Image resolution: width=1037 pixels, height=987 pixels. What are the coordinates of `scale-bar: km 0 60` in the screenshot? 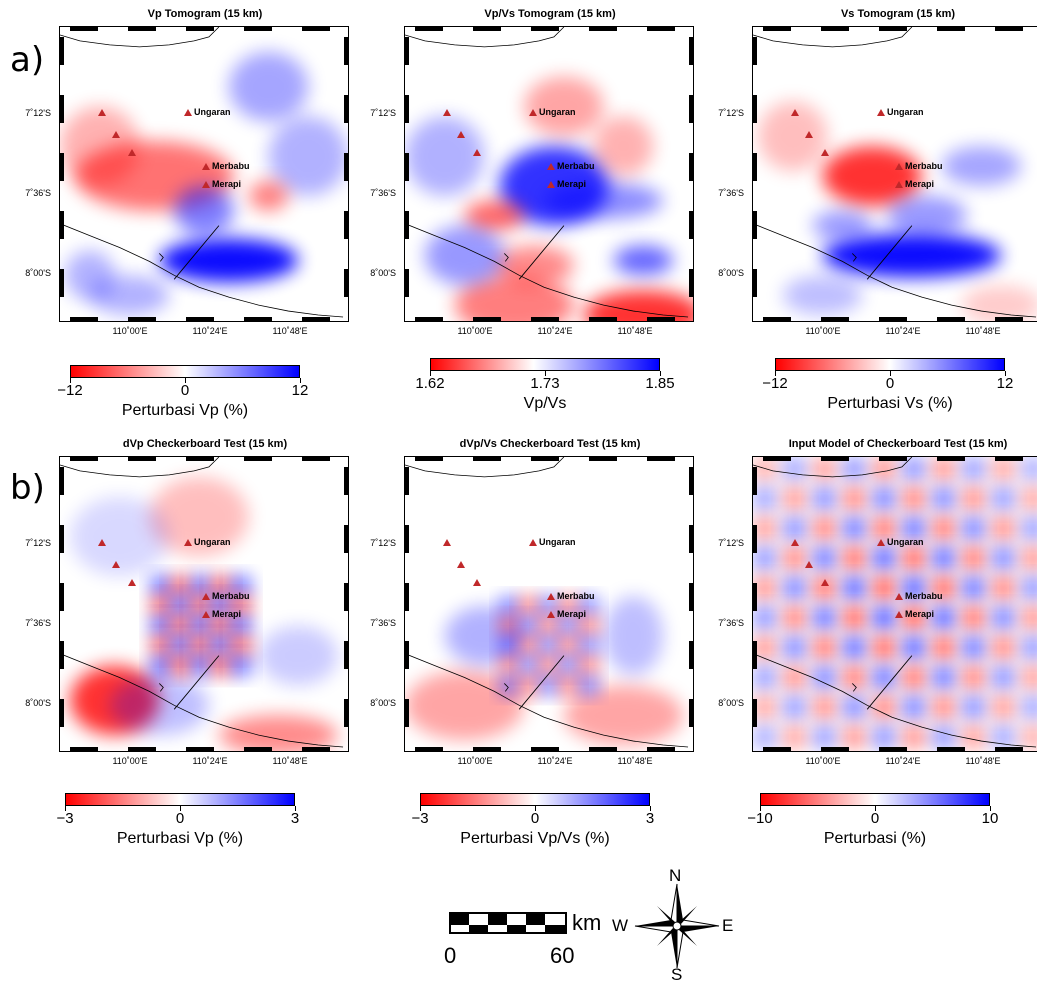 It's located at (522, 942).